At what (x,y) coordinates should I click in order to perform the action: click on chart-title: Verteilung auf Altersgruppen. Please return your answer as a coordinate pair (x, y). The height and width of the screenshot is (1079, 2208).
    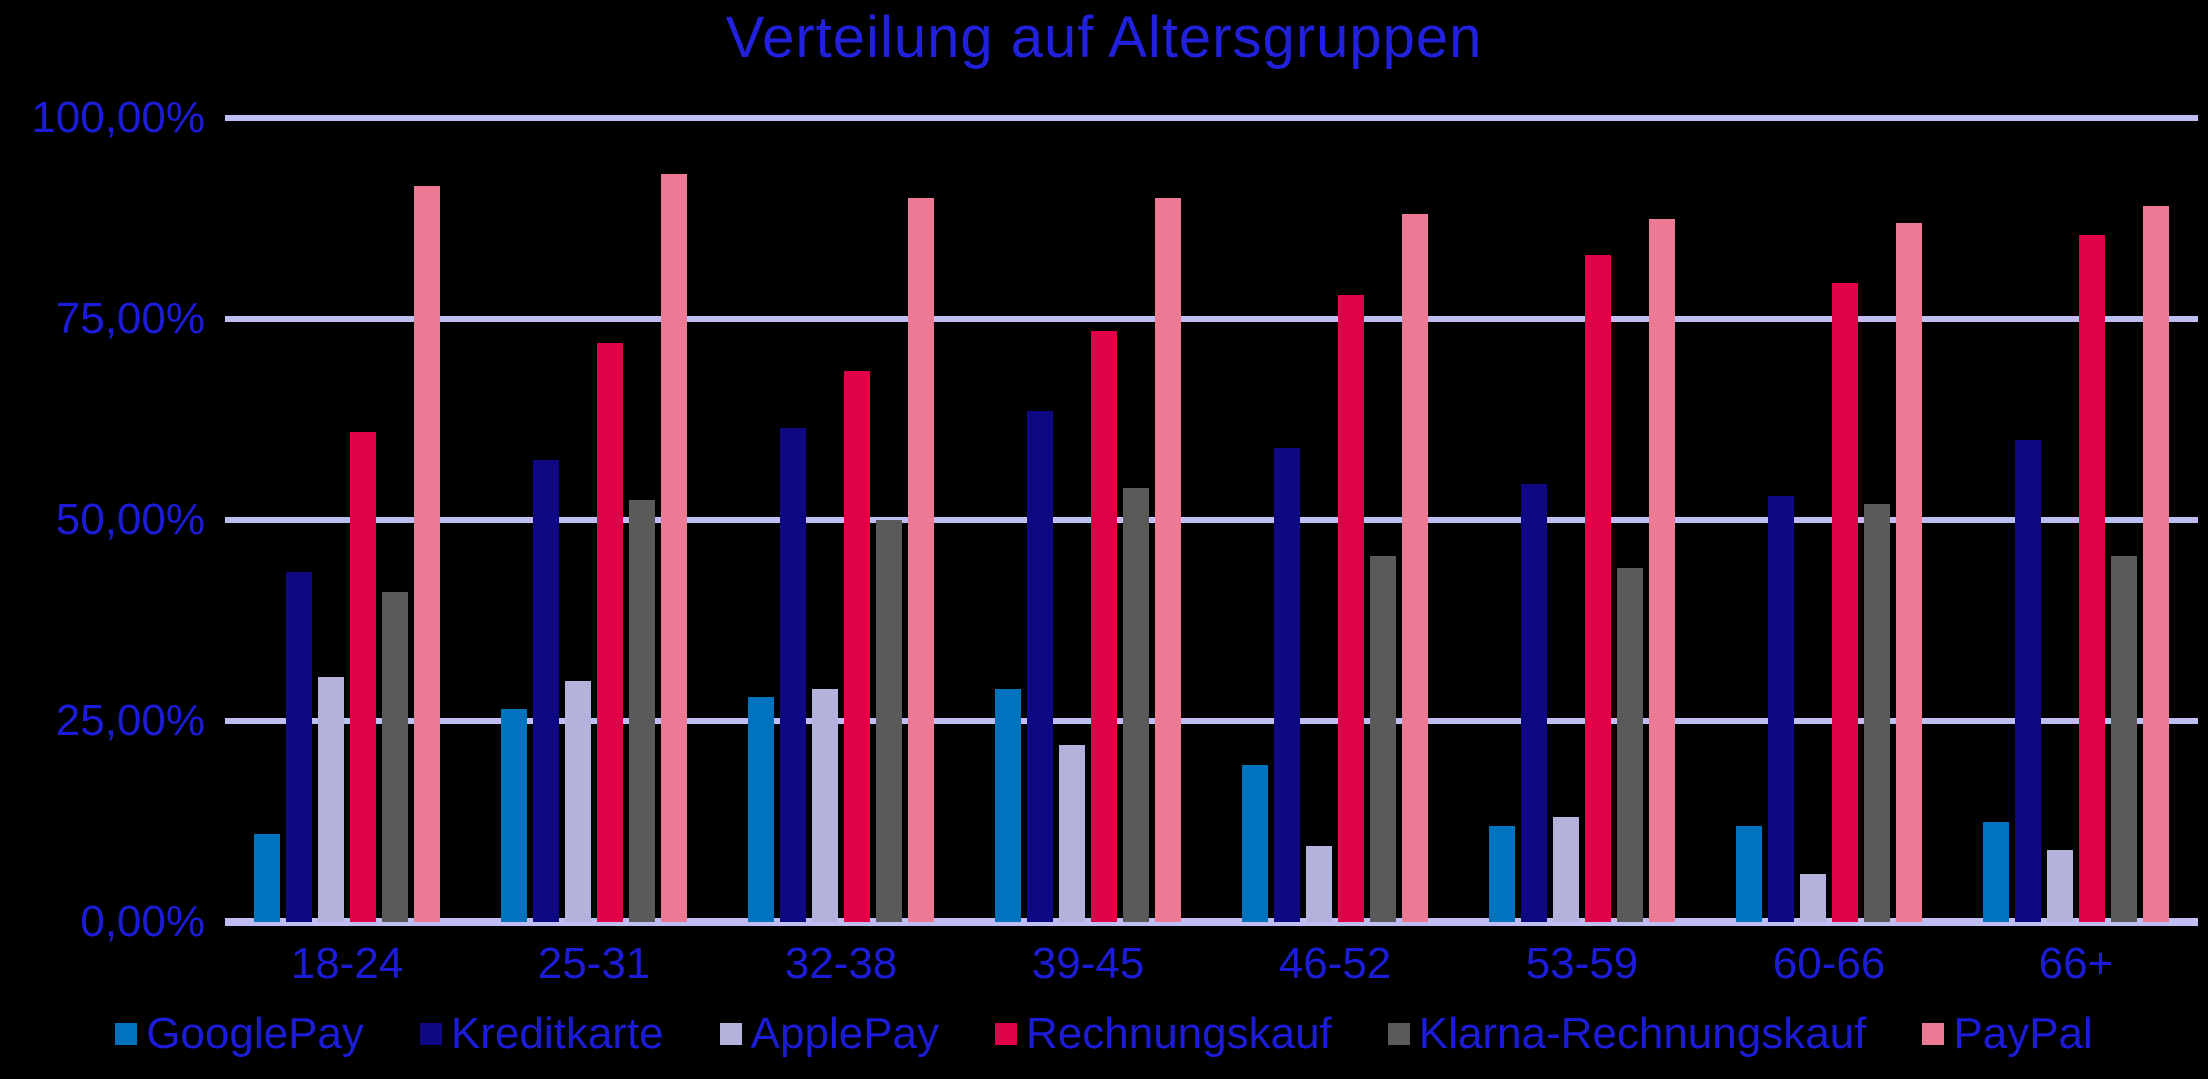
    Looking at the image, I should click on (1104, 37).